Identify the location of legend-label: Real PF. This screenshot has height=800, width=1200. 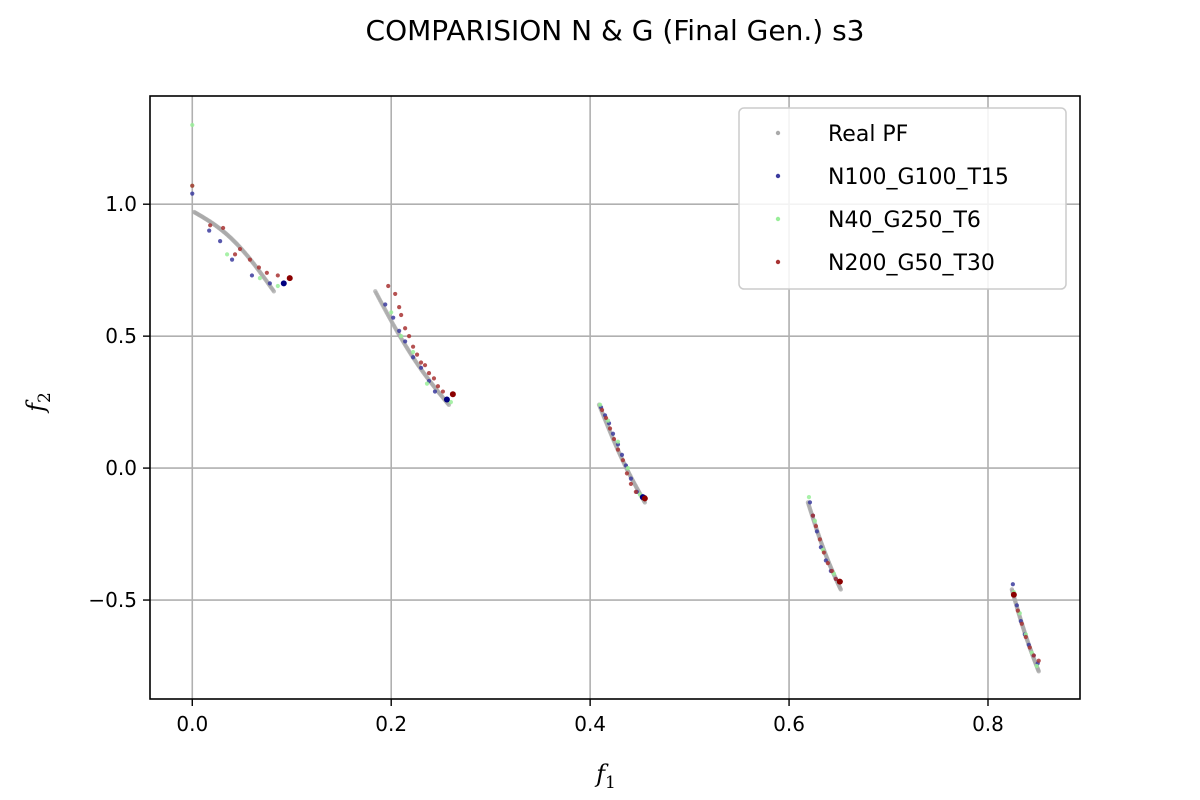
(868, 134).